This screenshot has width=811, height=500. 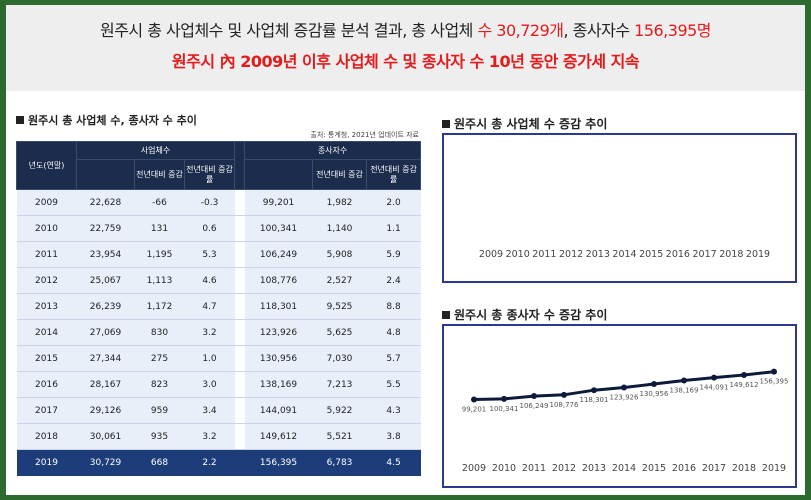 I want to click on table-row: 2012 25,067 1,113 4.6 108,776 2,527 2.4, so click(x=218, y=280).